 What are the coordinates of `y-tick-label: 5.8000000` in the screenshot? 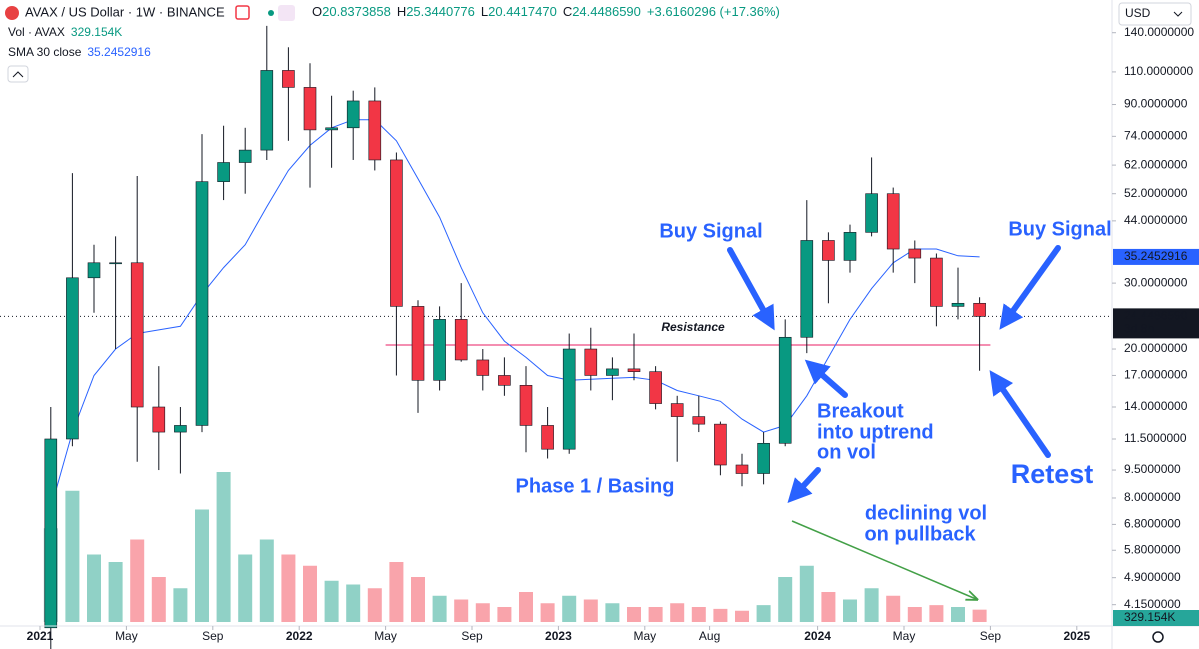 It's located at (1152, 549).